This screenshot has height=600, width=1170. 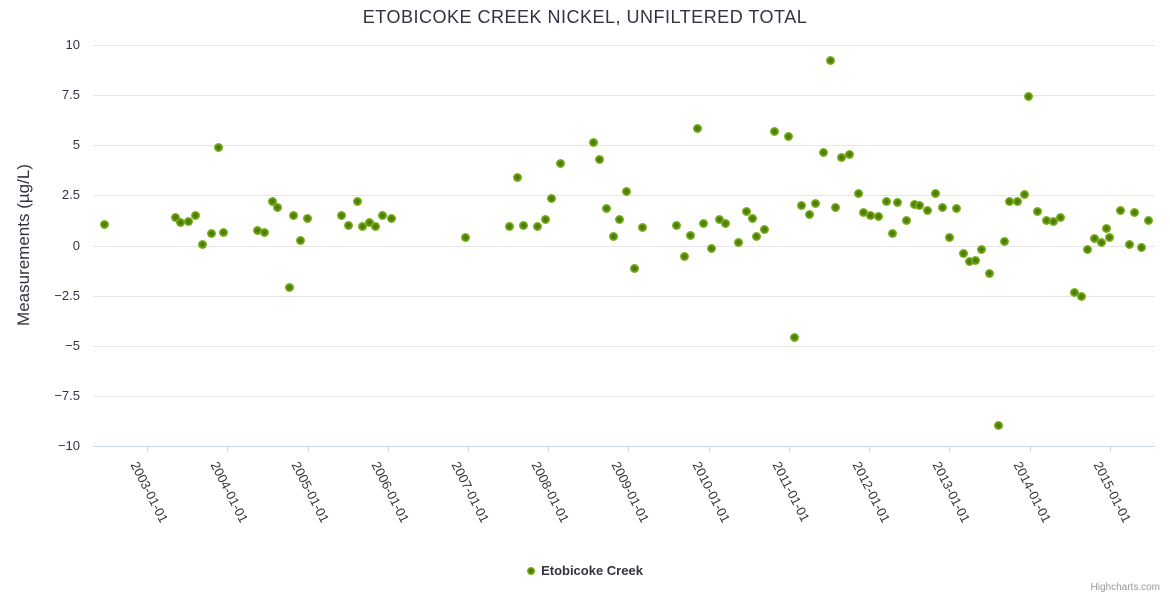 What do you see at coordinates (585, 570) in the screenshot?
I see `legend-item-etobicoke-creek: Etobicoke Creek` at bounding box center [585, 570].